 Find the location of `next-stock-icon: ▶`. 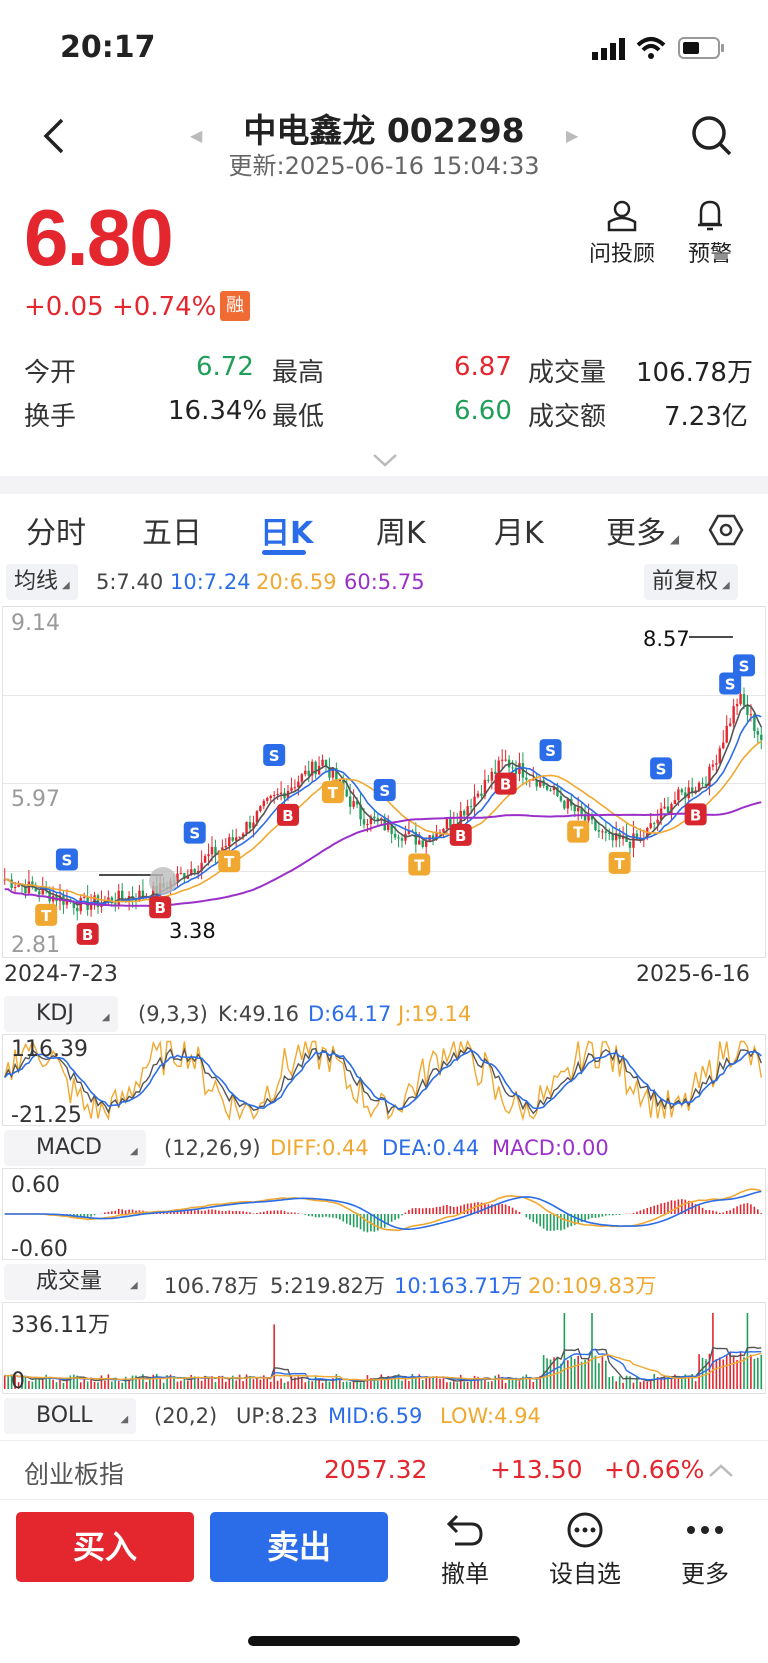

next-stock-icon: ▶ is located at coordinates (572, 135).